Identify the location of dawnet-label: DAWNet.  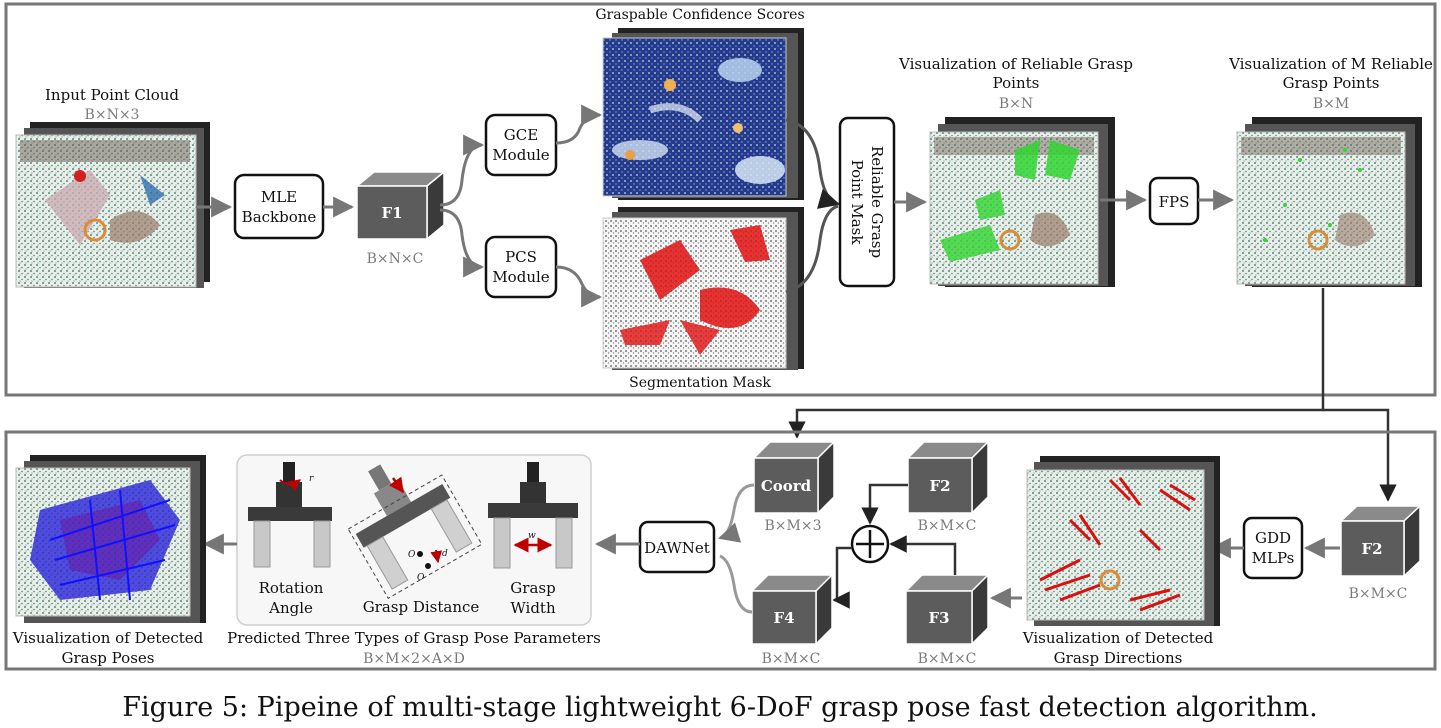
(677, 548).